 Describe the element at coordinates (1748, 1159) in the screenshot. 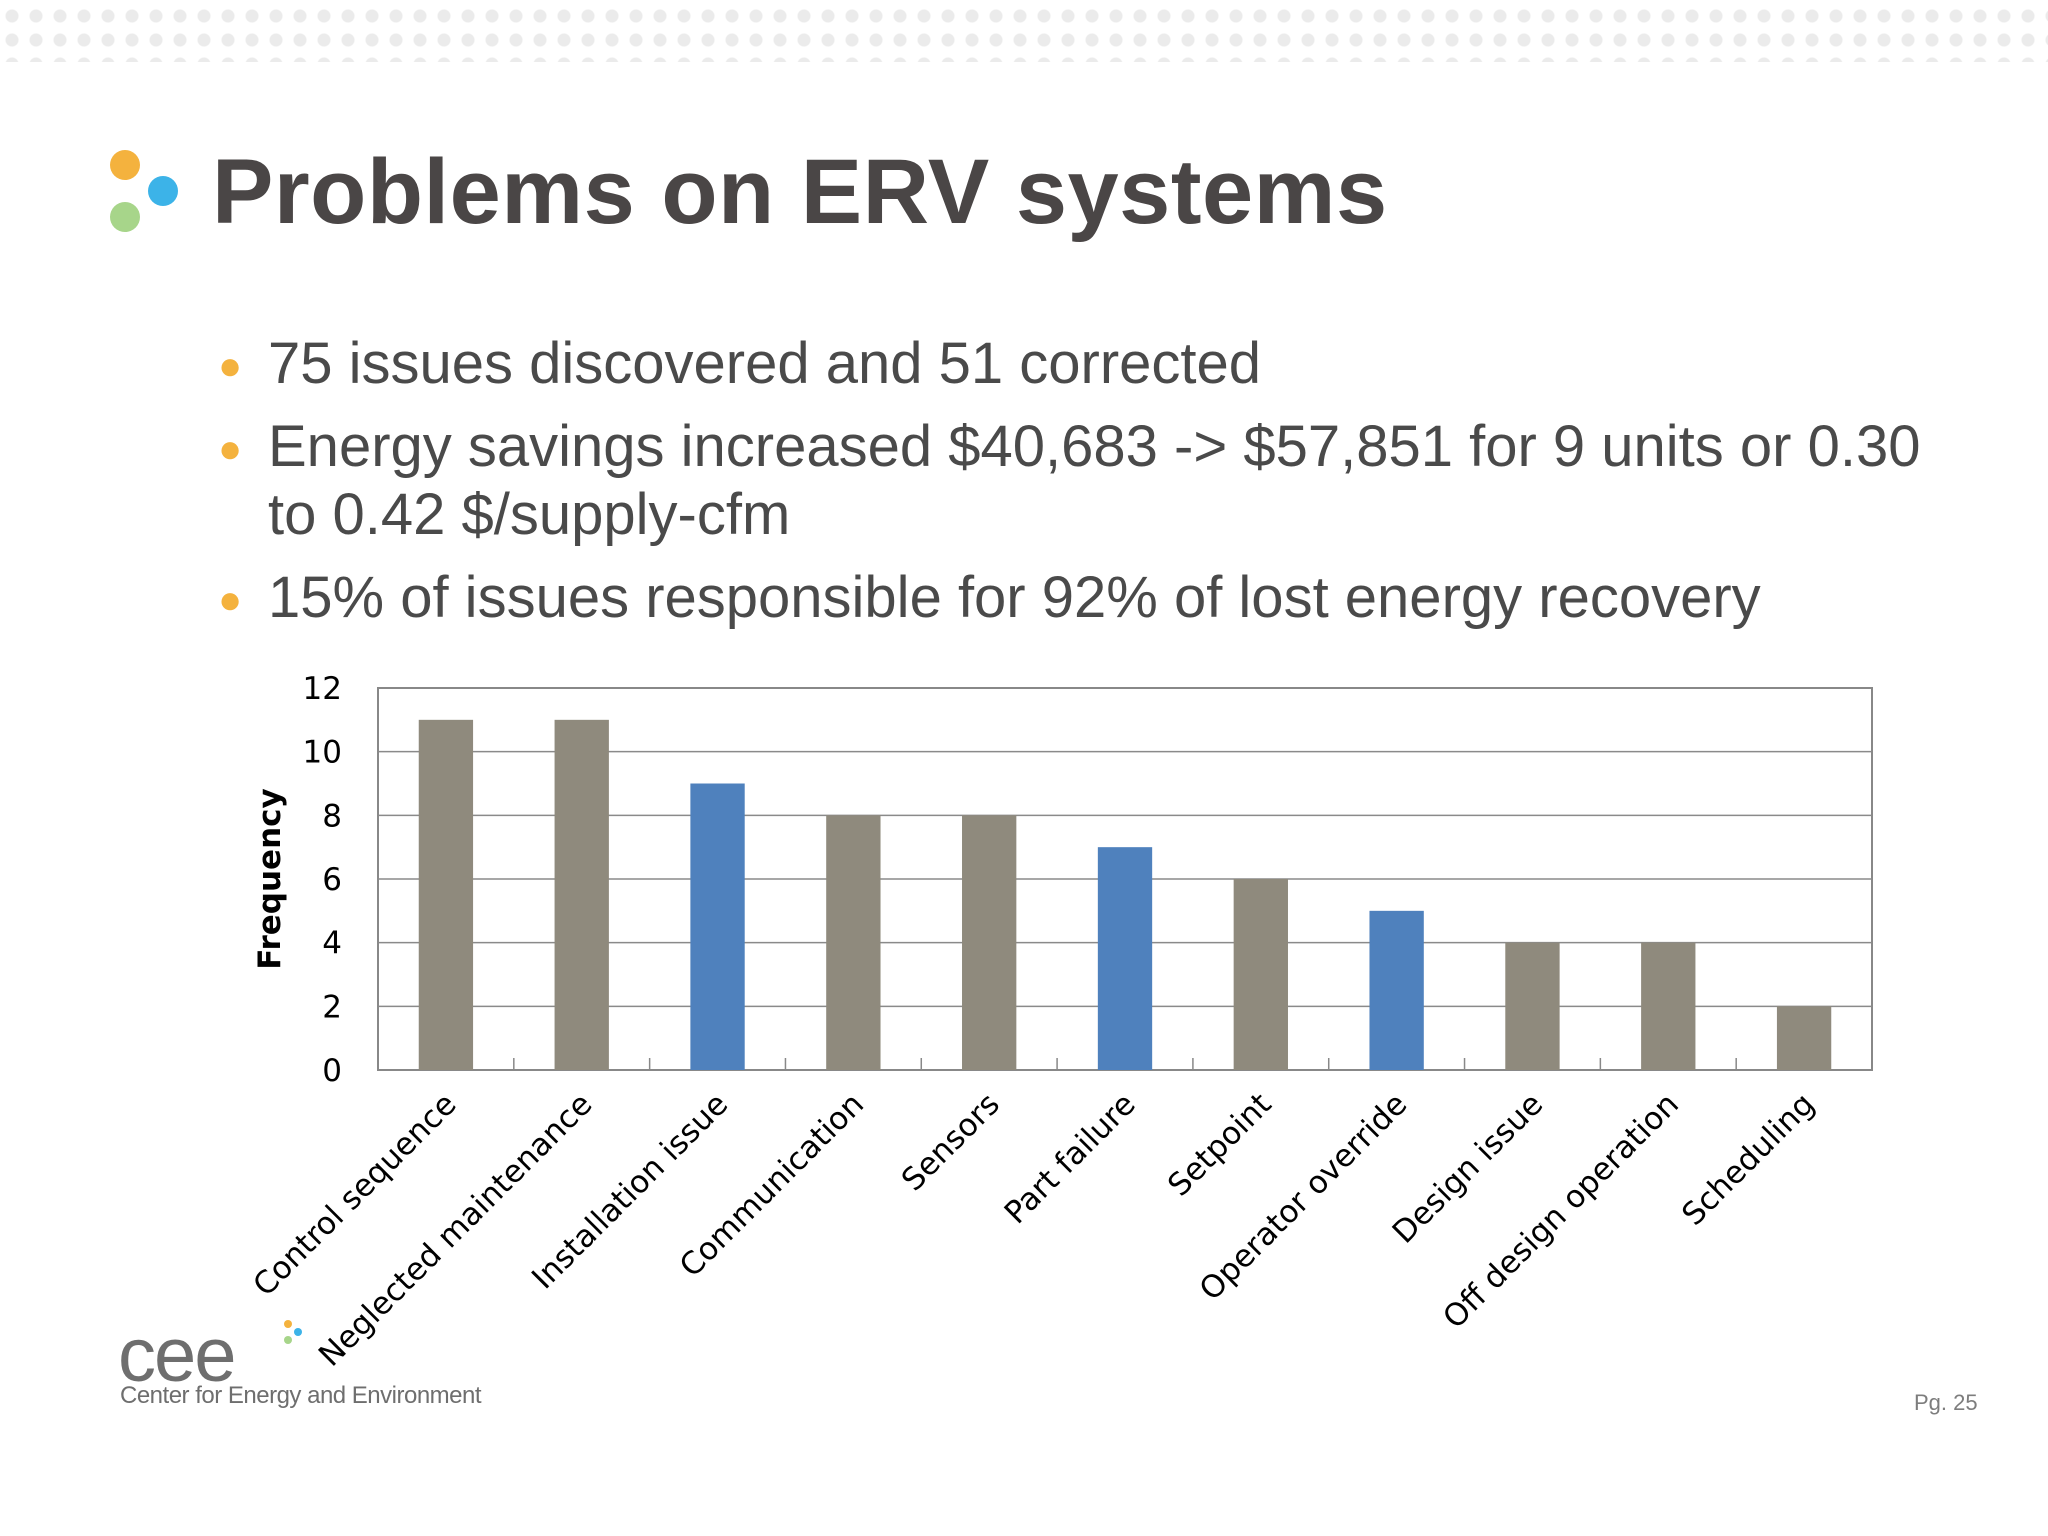

I see `x-category-label: Scheduling` at that location.